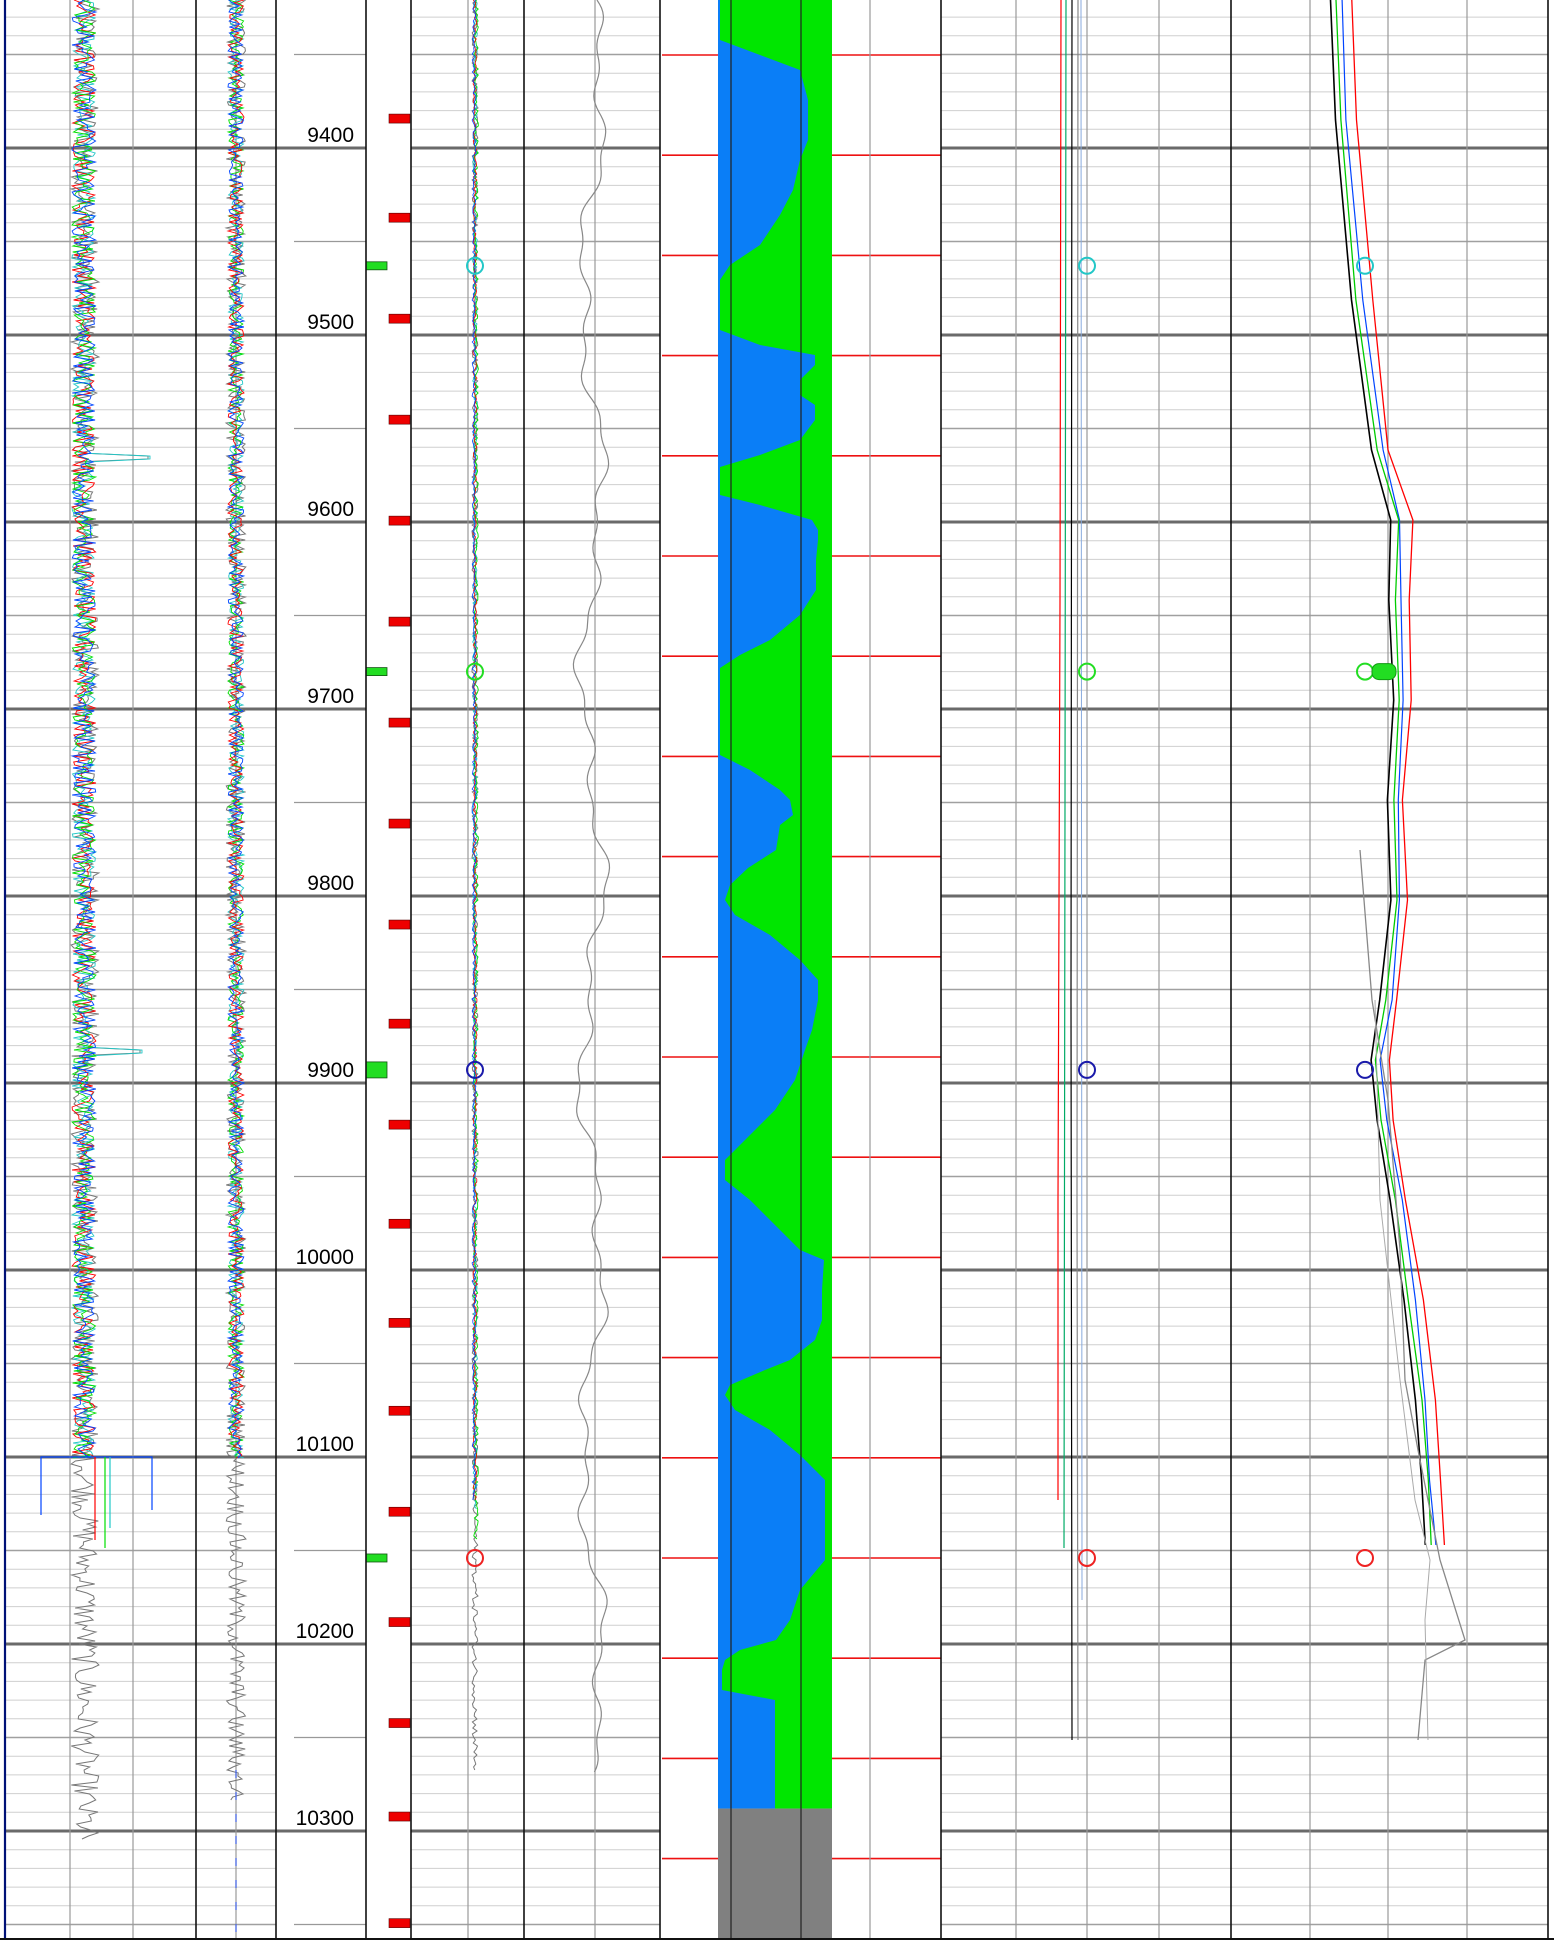 This screenshot has width=1554, height=1940. Describe the element at coordinates (1081, 800) in the screenshot. I see `track-8-curve-light` at that location.